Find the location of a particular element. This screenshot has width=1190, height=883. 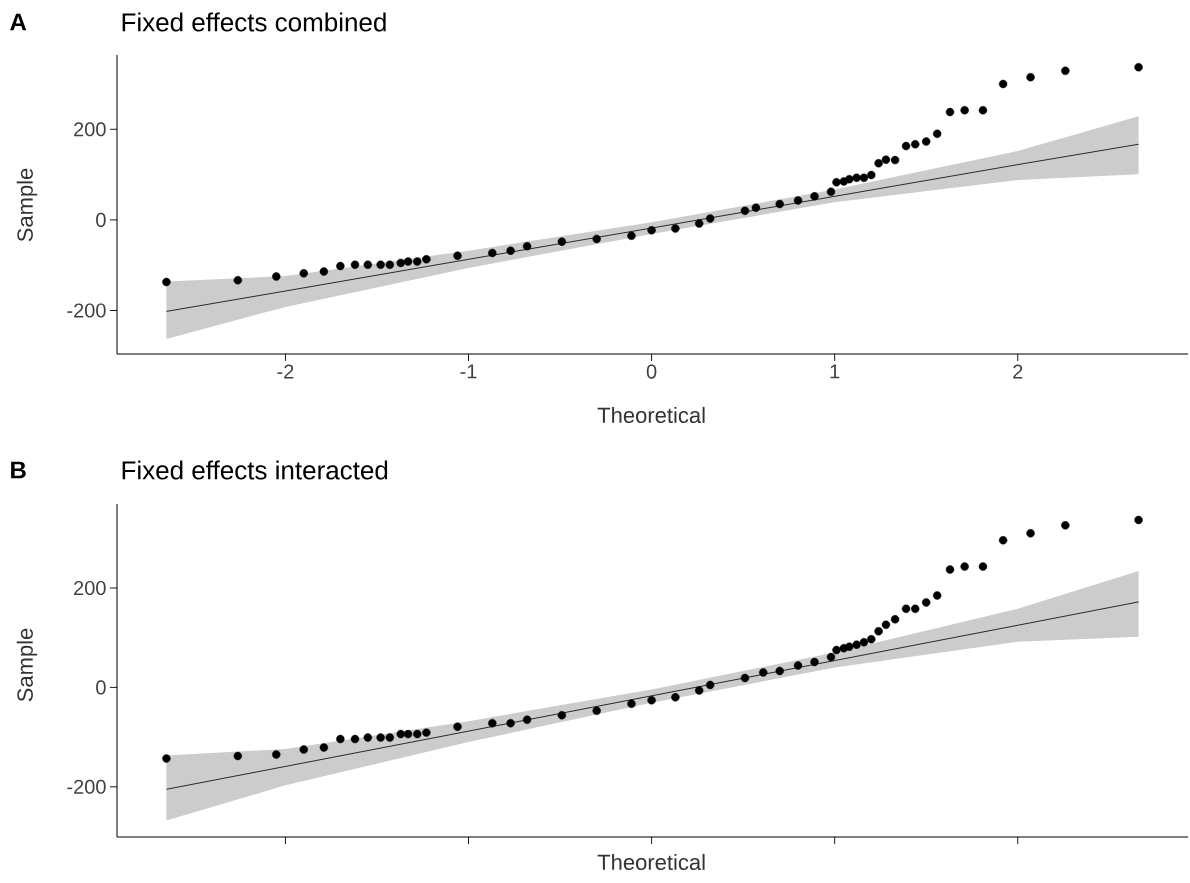

x-tick-label: 0 is located at coordinates (651, 371).